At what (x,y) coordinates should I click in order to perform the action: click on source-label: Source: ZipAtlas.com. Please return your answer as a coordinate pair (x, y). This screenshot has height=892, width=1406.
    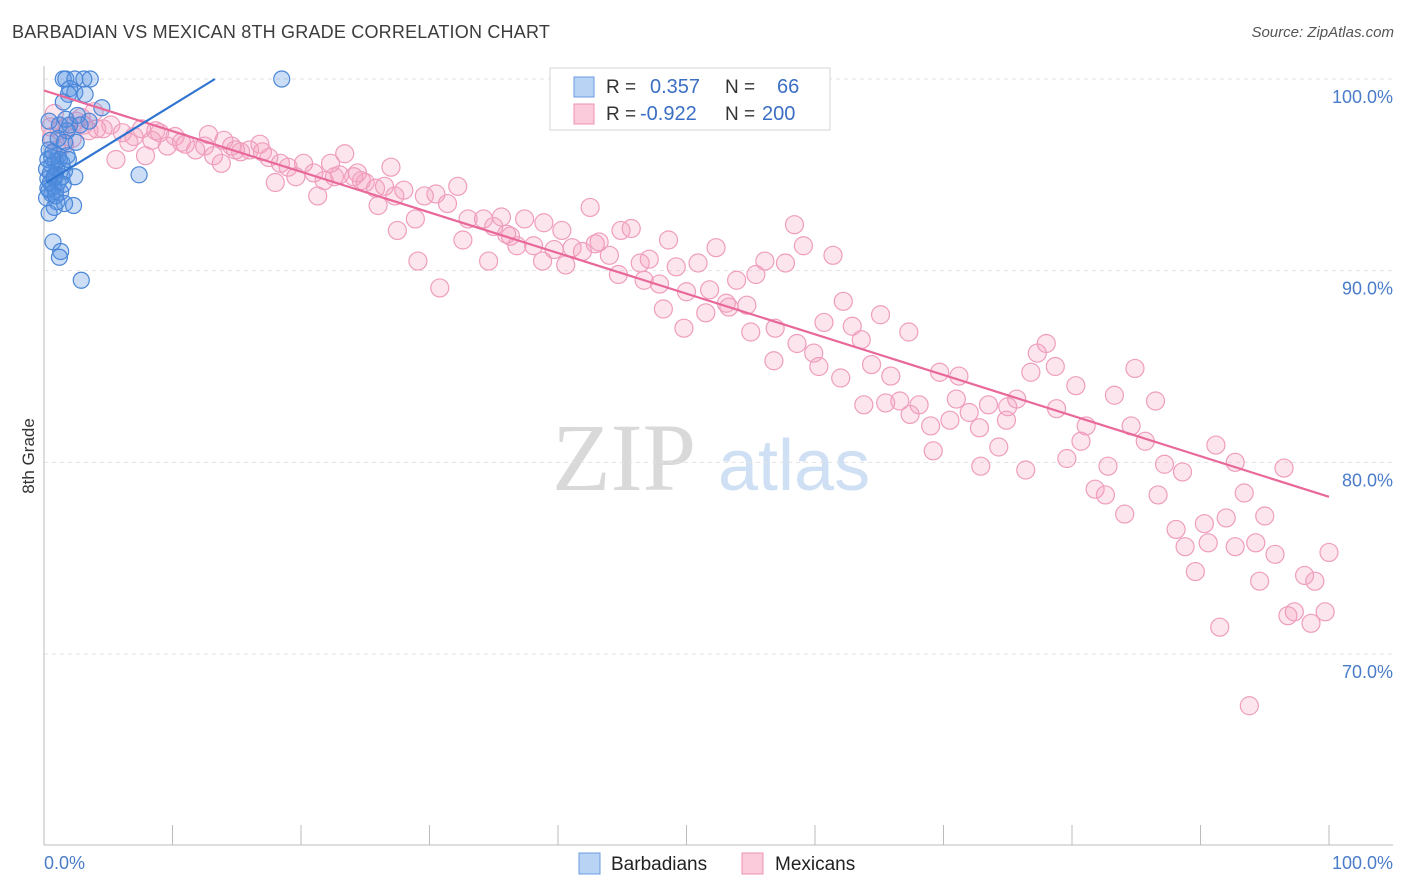
    Looking at the image, I should click on (1322, 32).